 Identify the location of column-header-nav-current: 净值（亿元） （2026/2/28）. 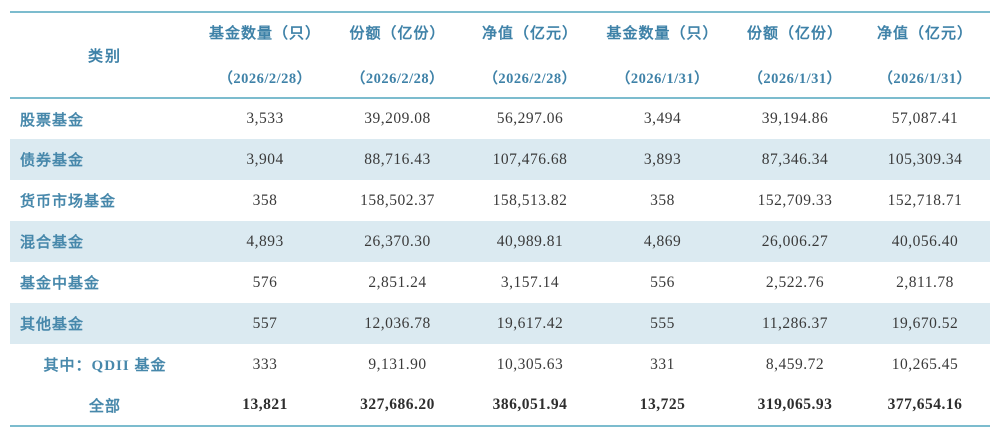
(530, 55).